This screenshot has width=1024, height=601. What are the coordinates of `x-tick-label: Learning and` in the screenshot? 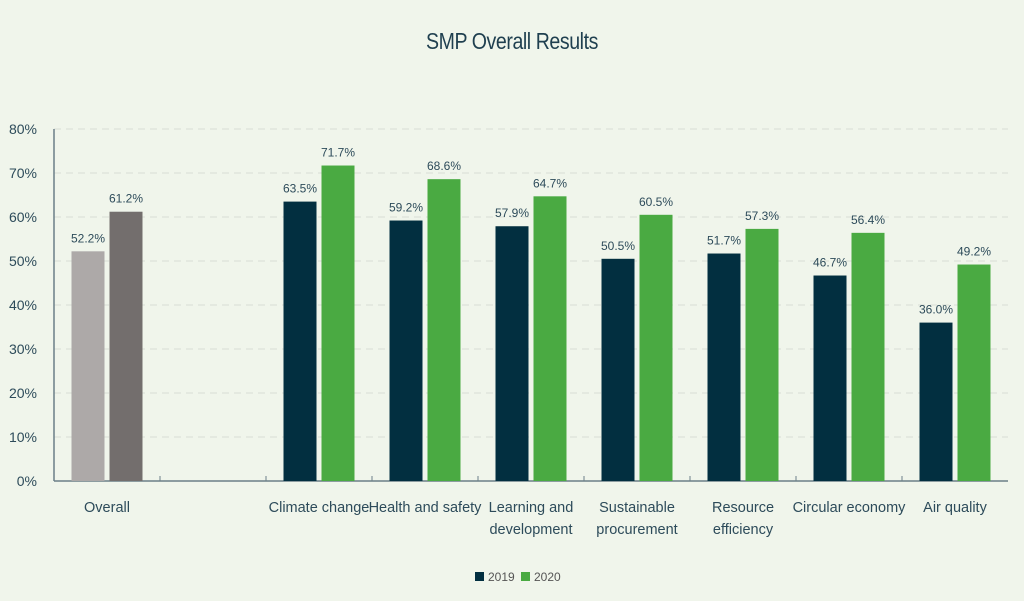 It's located at (531, 508).